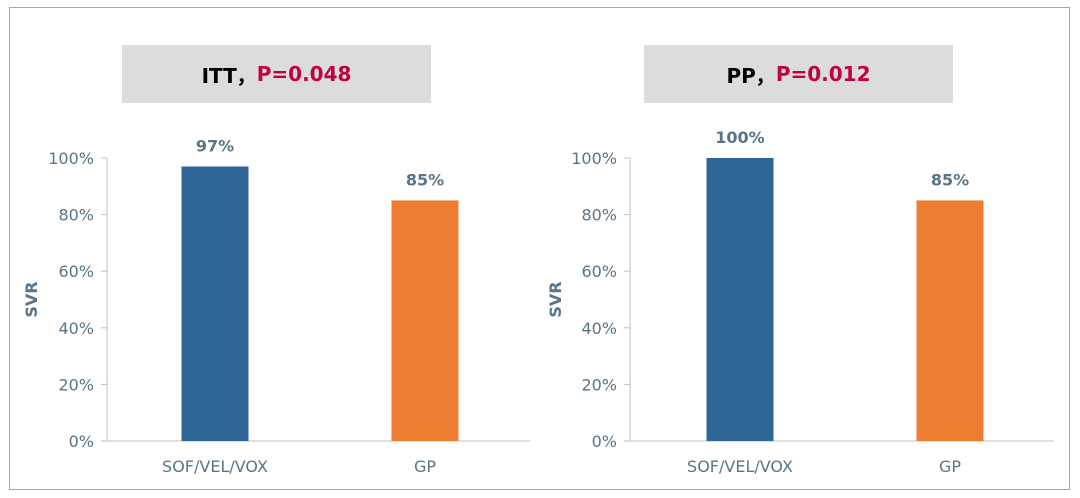 This screenshot has height=498, width=1080. What do you see at coordinates (599, 328) in the screenshot?
I see `chart-2-y-tick-label: 40%` at bounding box center [599, 328].